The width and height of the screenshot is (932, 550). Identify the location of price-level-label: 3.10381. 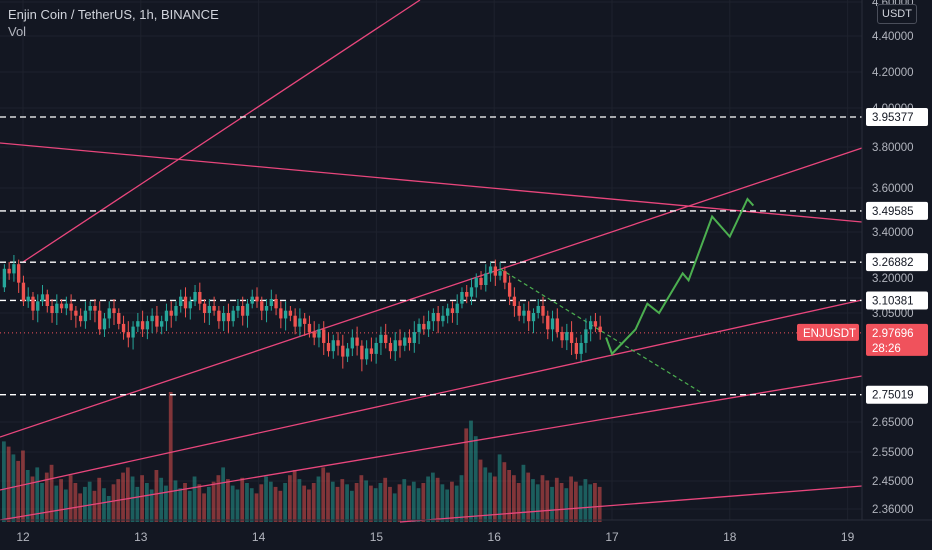
(893, 301).